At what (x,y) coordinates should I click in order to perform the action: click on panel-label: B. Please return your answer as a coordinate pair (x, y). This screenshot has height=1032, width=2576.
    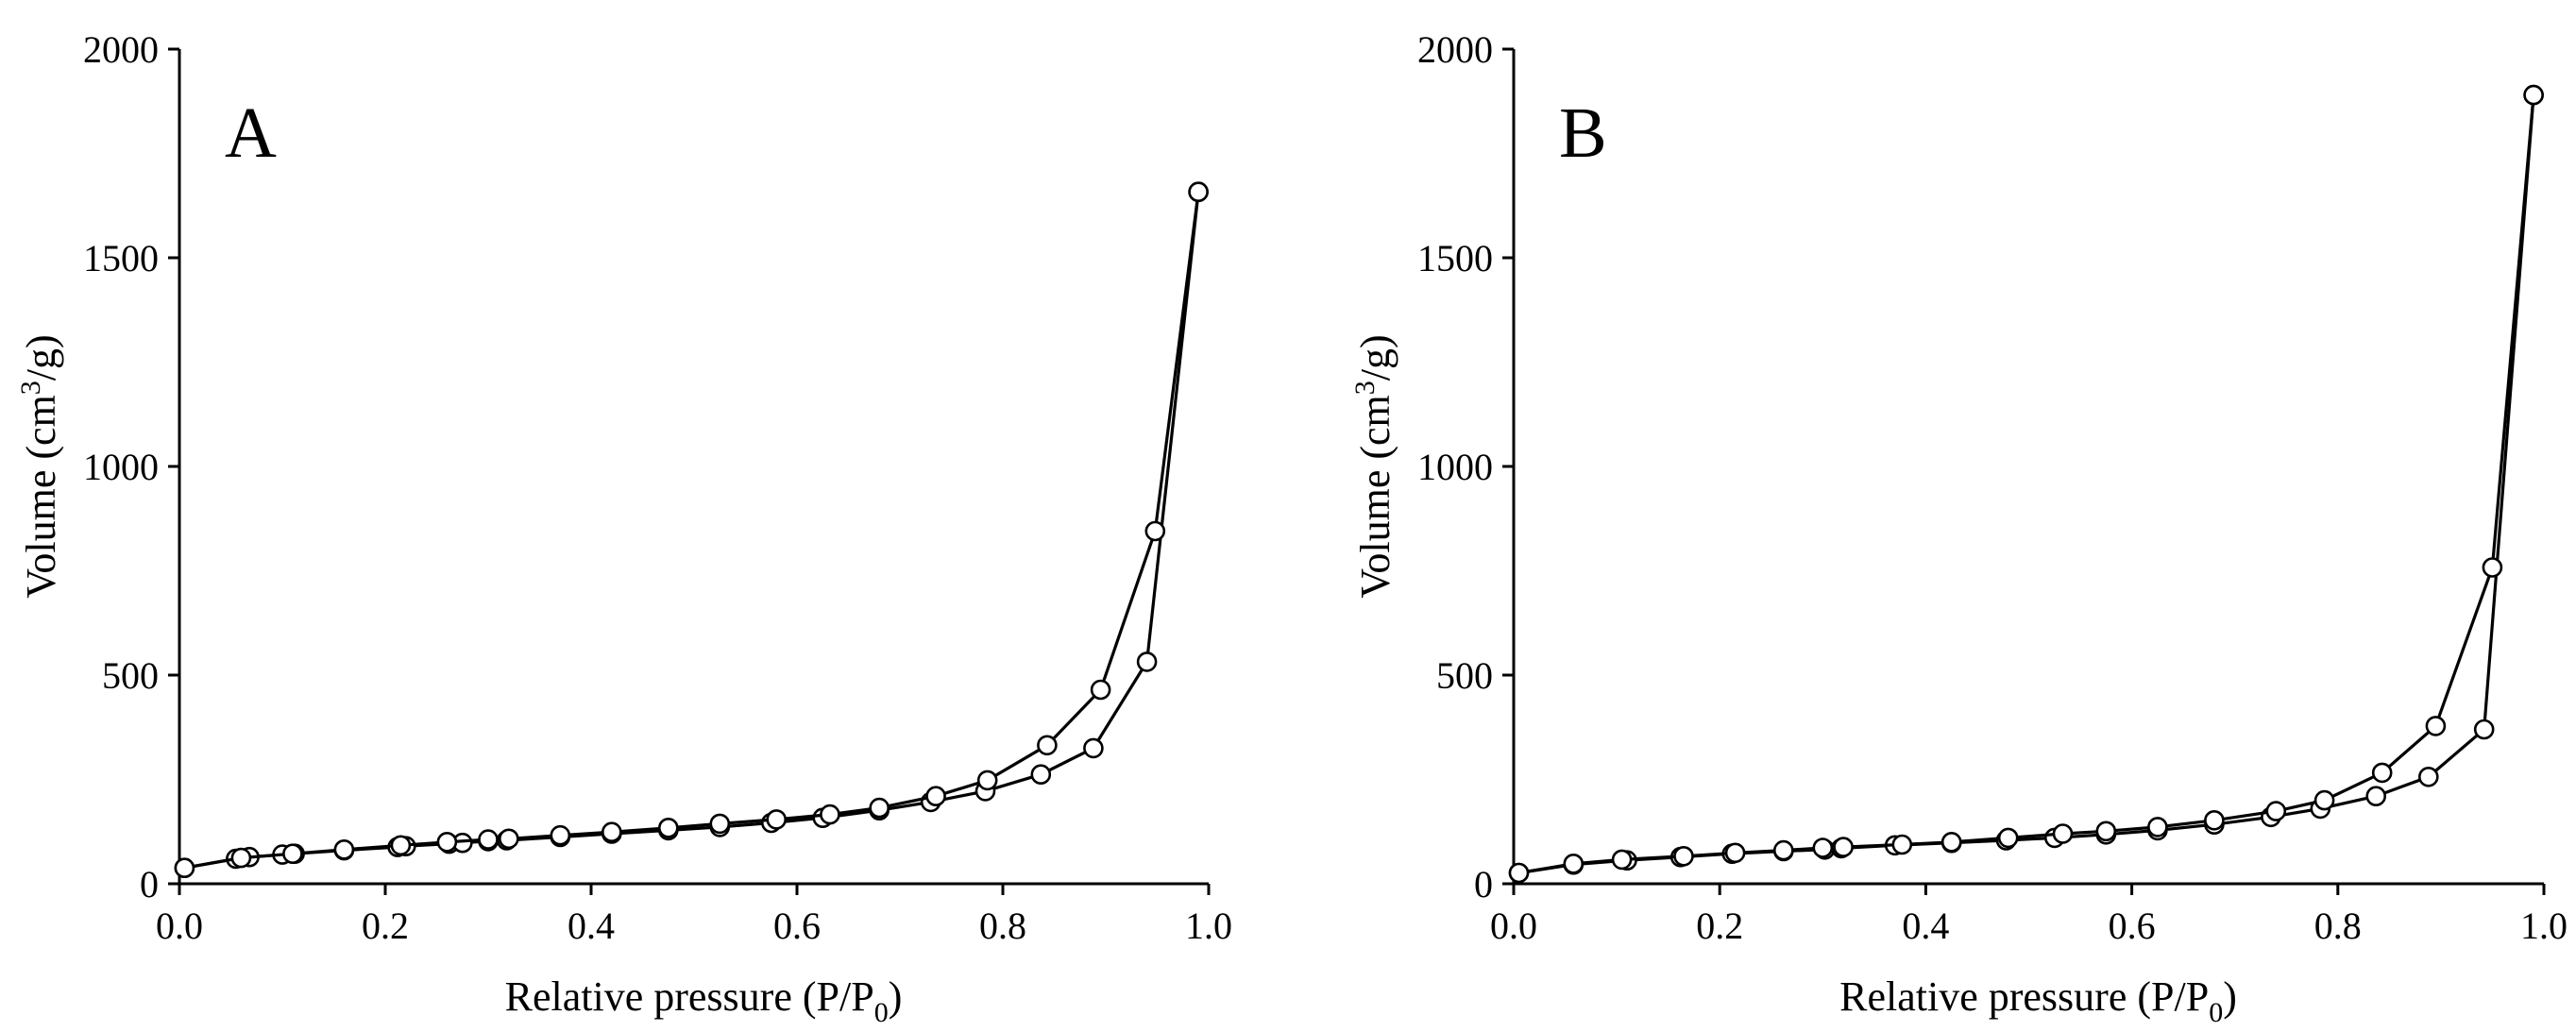
    Looking at the image, I should click on (1583, 133).